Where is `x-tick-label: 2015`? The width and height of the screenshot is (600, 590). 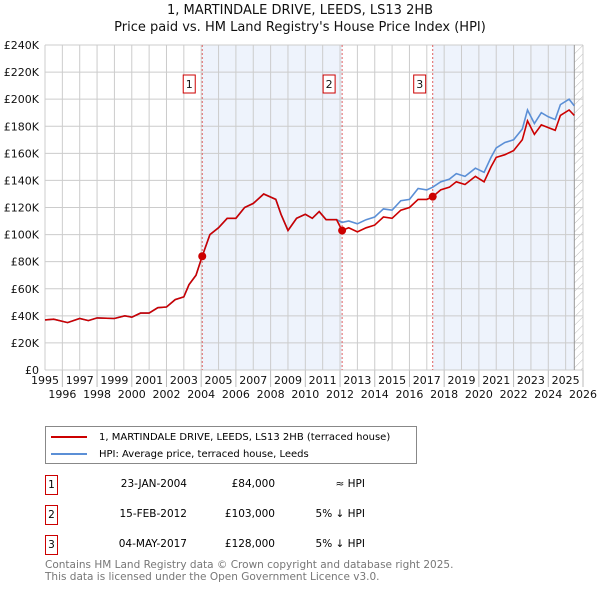
x-tick-label: 2015 is located at coordinates (392, 380).